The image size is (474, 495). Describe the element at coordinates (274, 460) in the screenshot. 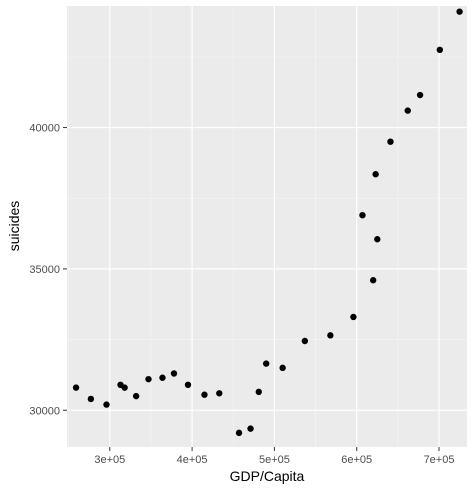

I see `x-tick-label: 5e+05` at that location.